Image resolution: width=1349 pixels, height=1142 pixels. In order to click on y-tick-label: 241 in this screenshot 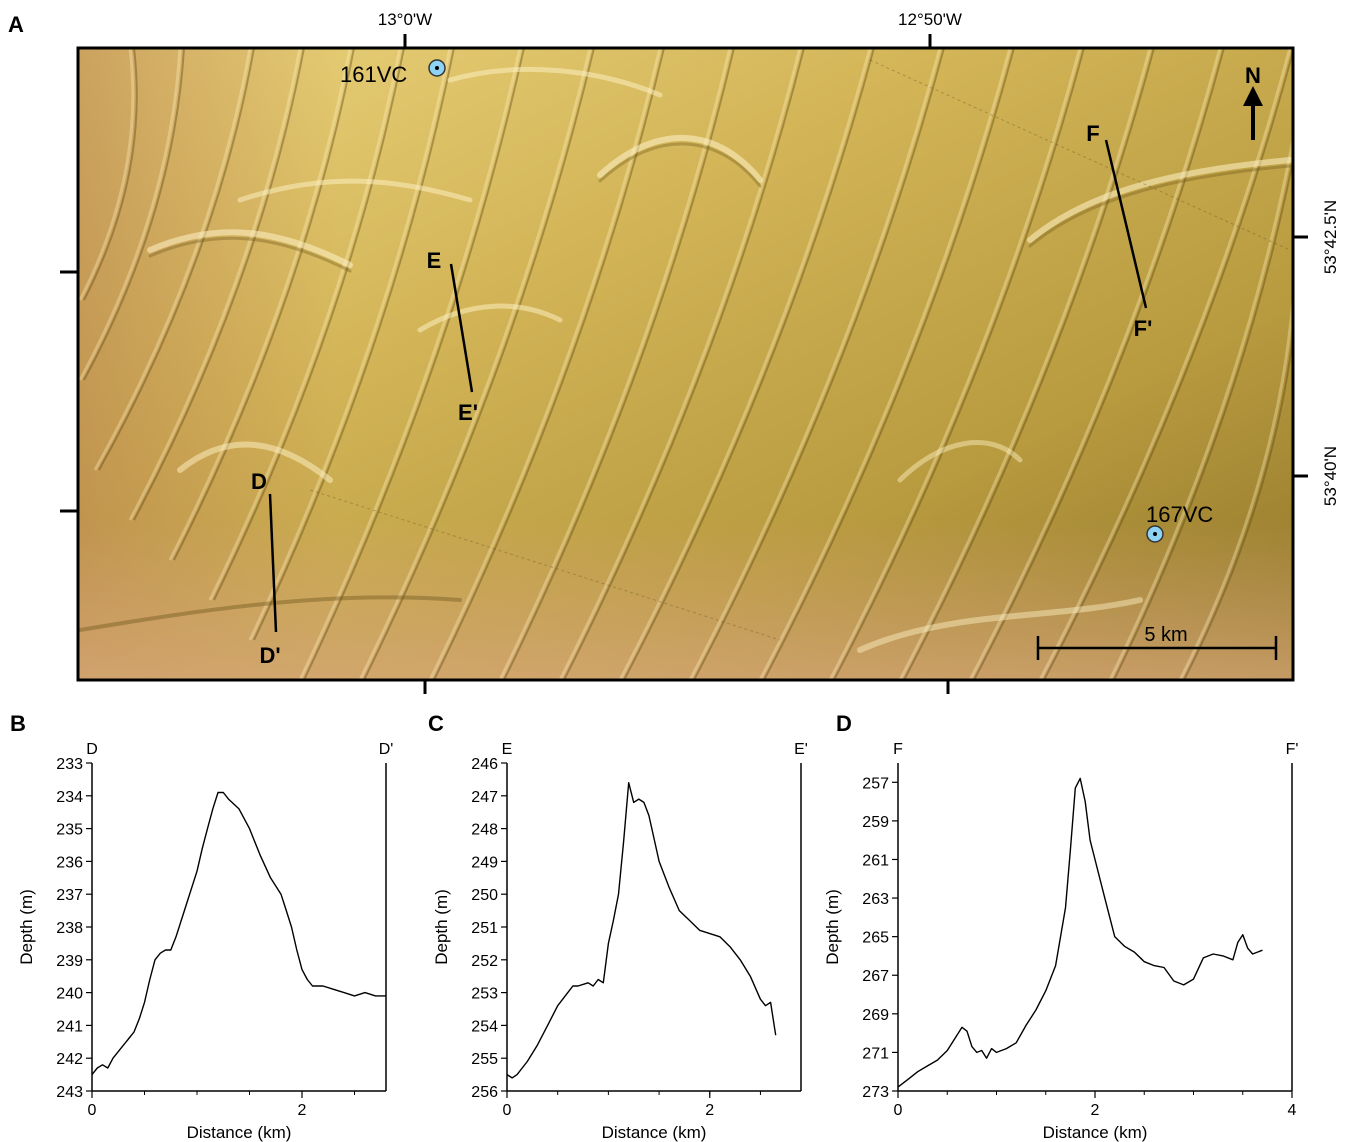, I will do `click(69, 1026)`.